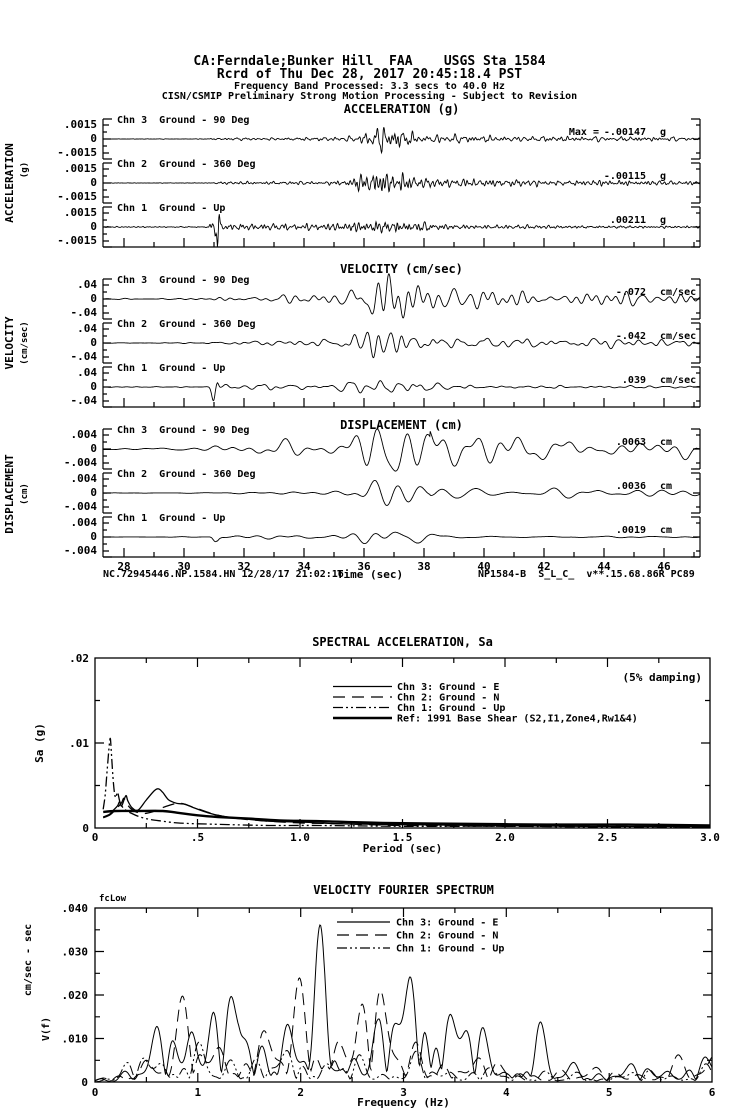  I want to click on x-tick-label: 34, so click(304, 566).